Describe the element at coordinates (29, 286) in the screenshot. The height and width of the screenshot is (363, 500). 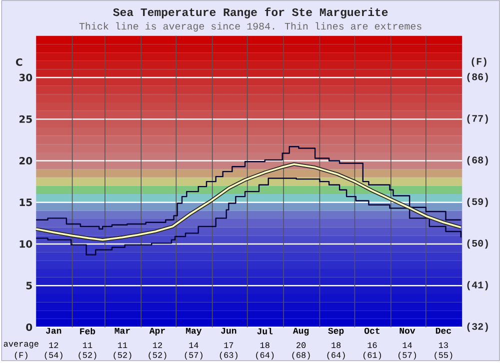
I see `y-tick-label: 5` at that location.